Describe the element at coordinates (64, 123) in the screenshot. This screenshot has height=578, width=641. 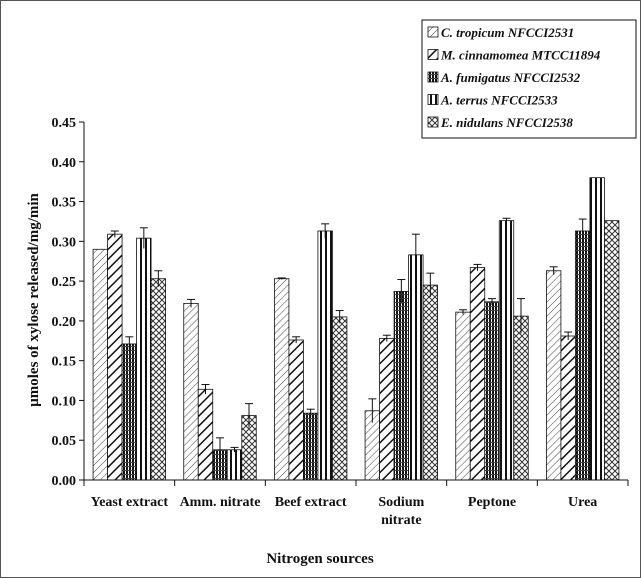
I see `y-tick-label: 0.45` at that location.